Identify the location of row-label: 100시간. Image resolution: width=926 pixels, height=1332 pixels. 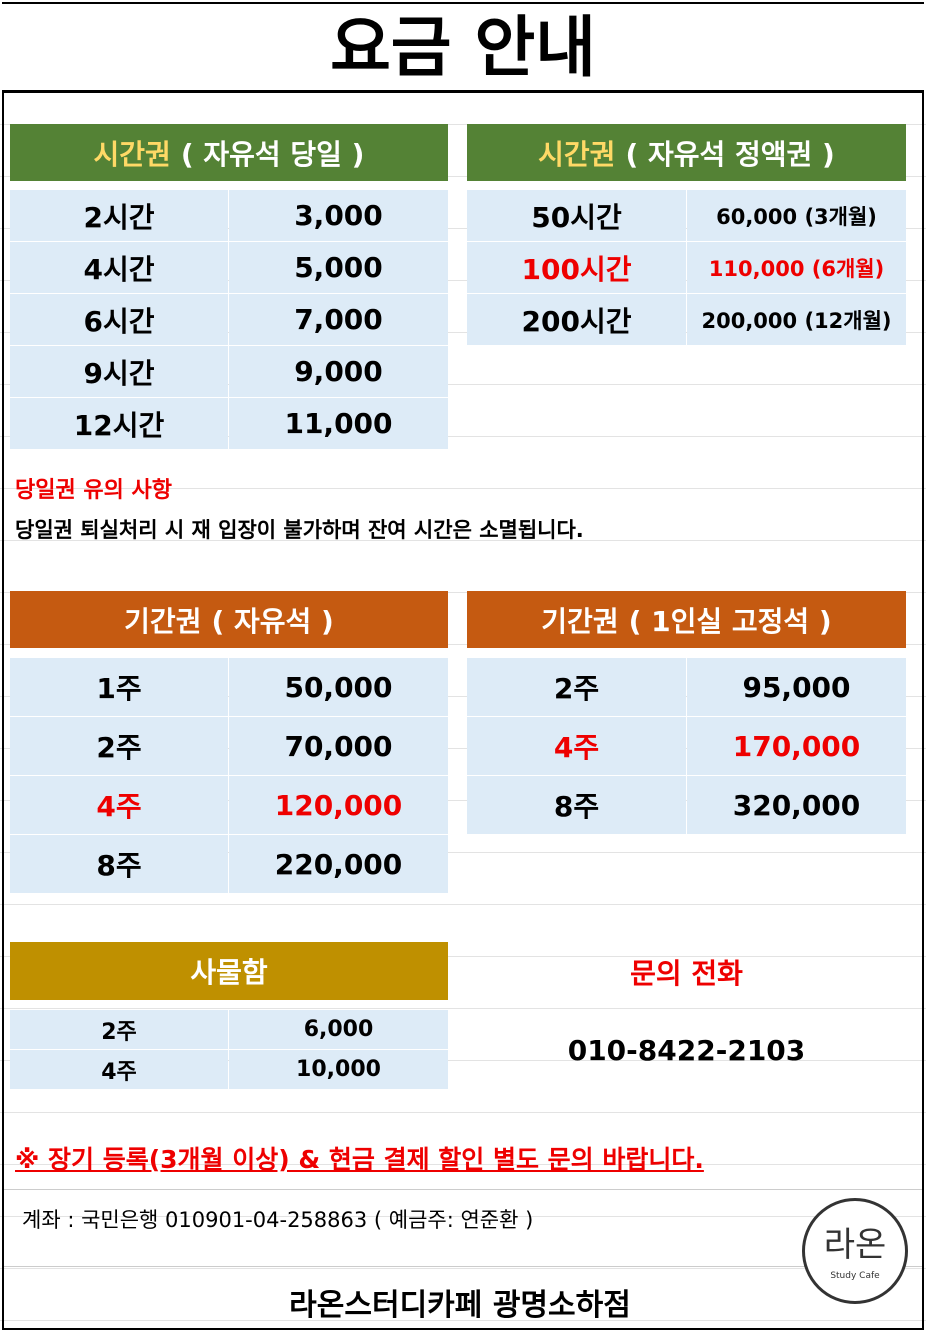
(576, 267).